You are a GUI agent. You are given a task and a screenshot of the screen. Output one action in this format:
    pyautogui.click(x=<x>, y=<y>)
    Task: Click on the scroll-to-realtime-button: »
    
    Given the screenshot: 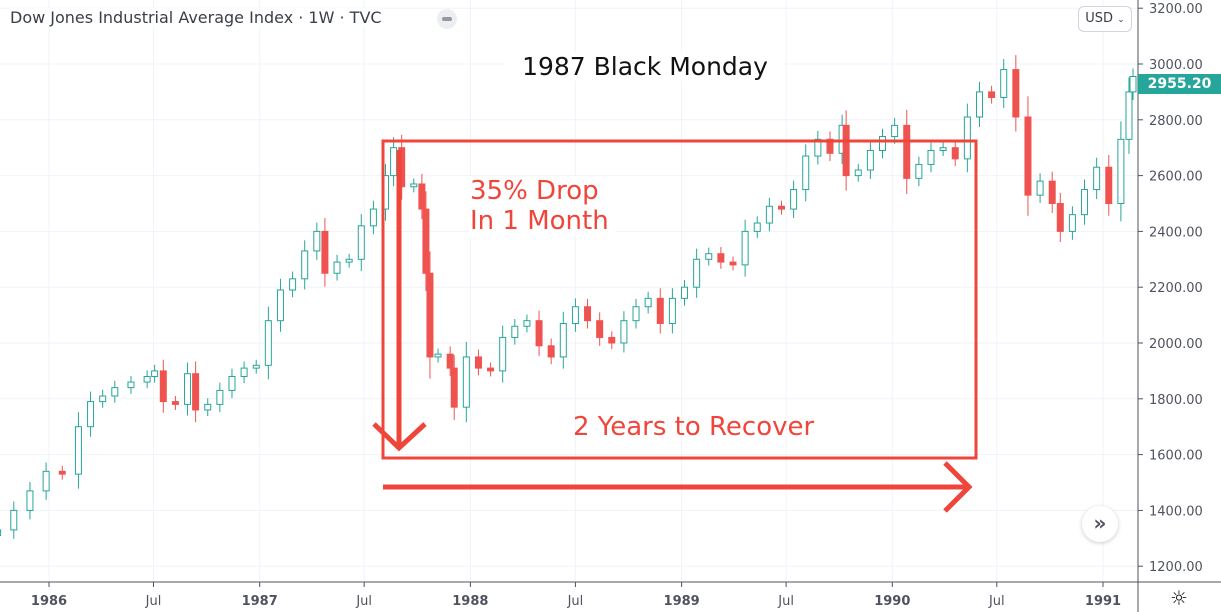 What is the action you would take?
    pyautogui.click(x=1100, y=524)
    